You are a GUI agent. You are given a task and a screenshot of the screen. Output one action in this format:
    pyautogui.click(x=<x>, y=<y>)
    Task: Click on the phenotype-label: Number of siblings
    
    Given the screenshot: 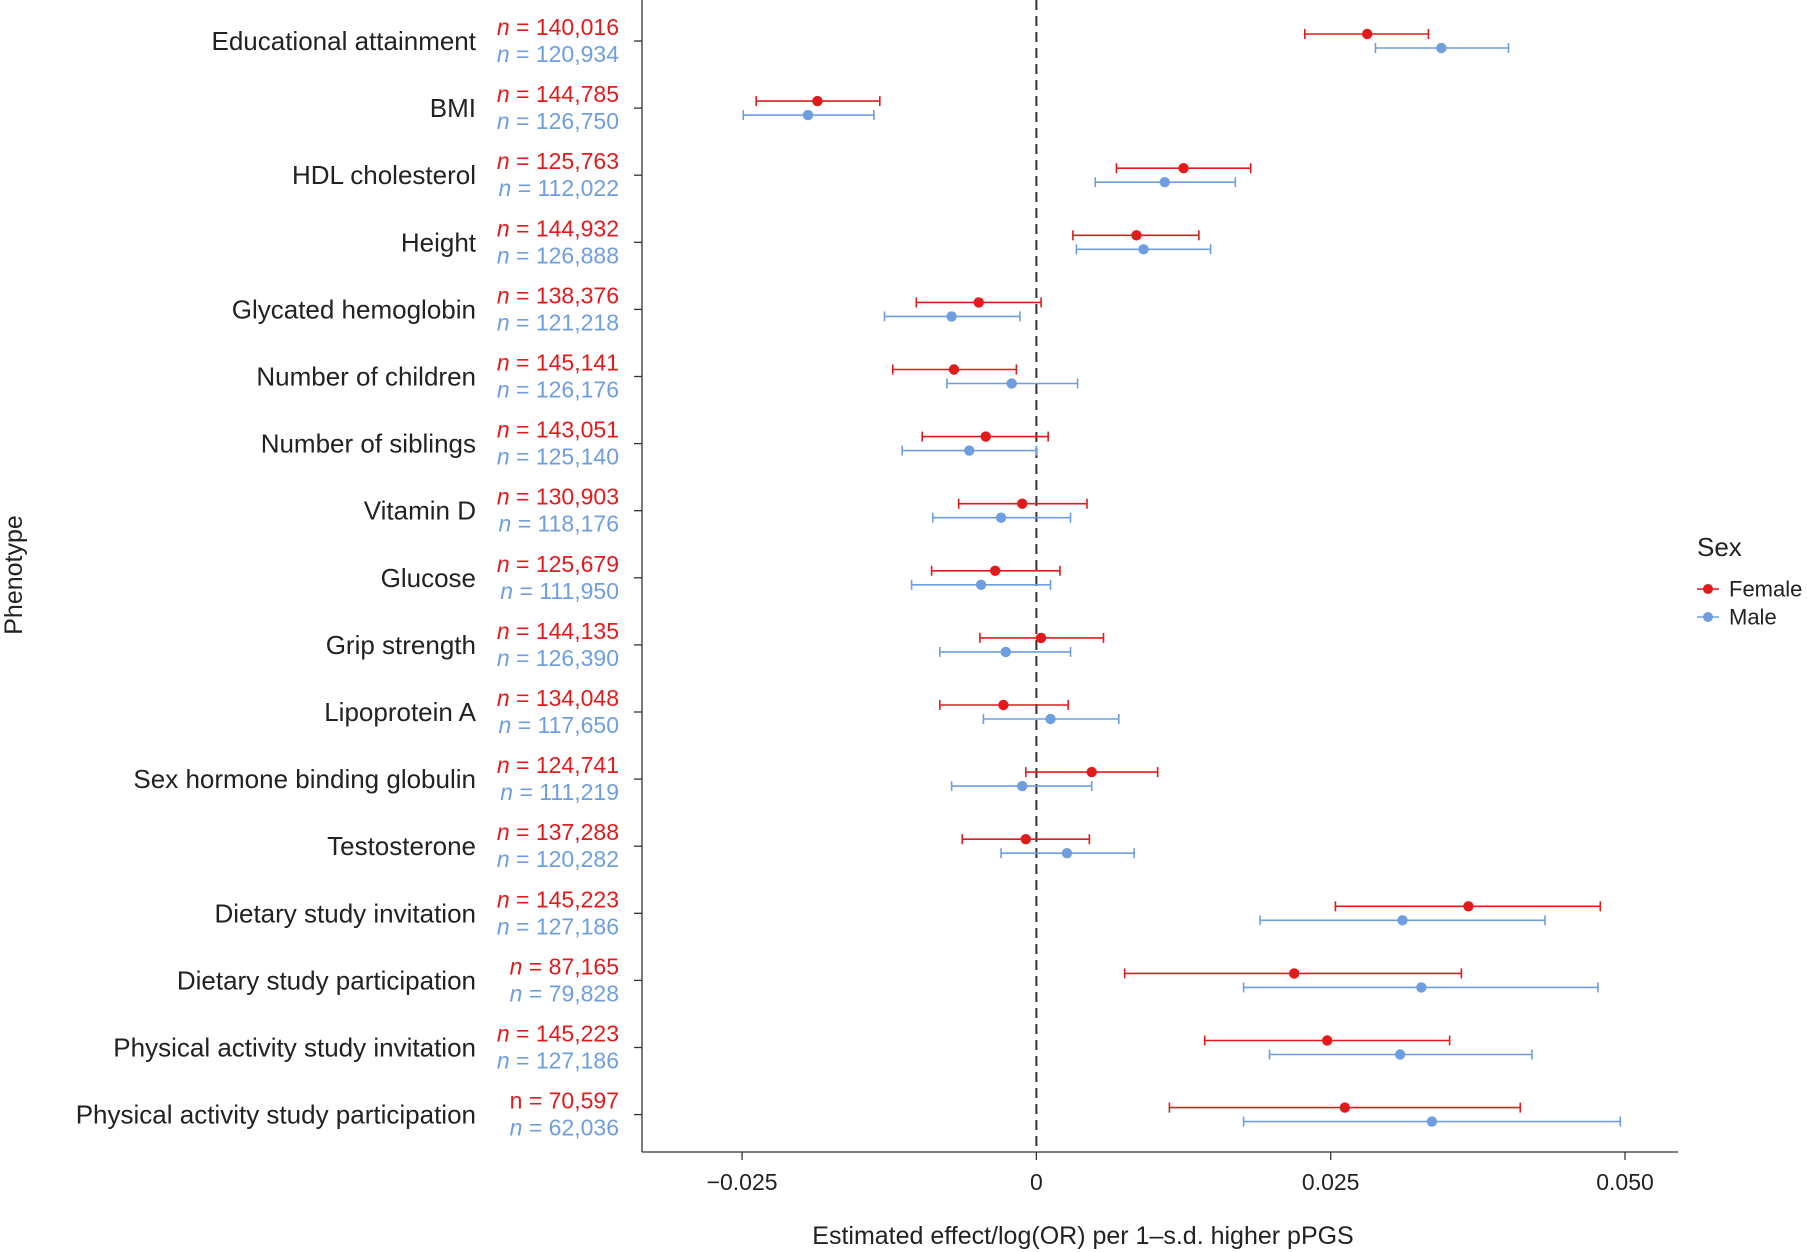 What is the action you would take?
    pyautogui.click(x=368, y=444)
    